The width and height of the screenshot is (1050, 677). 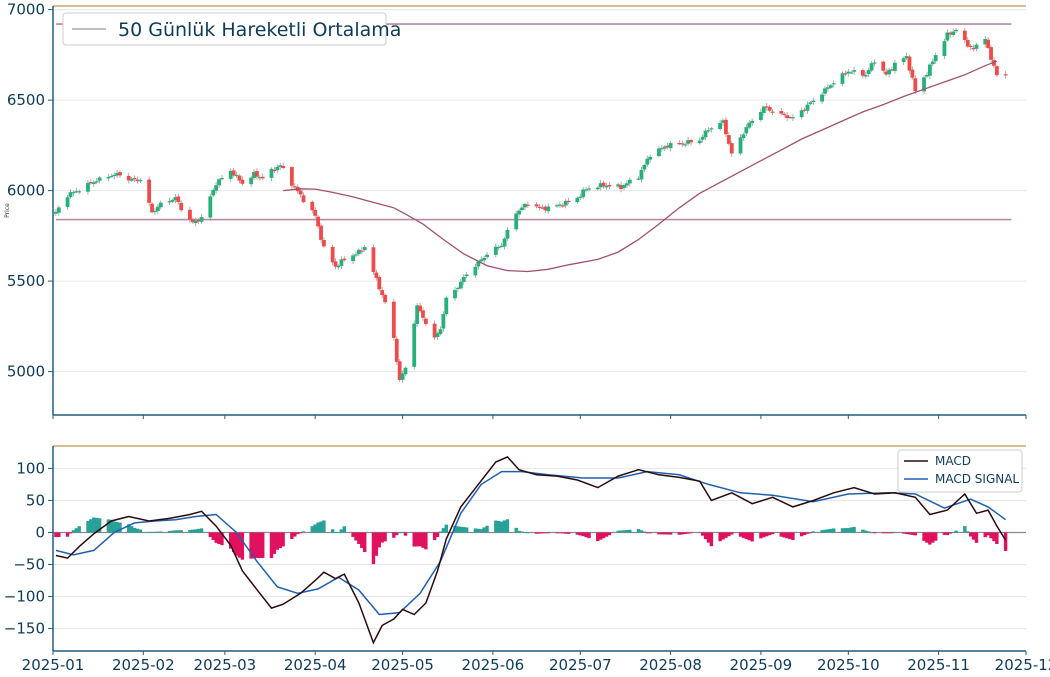 I want to click on price-ytick-label: 6000, so click(x=26, y=191).